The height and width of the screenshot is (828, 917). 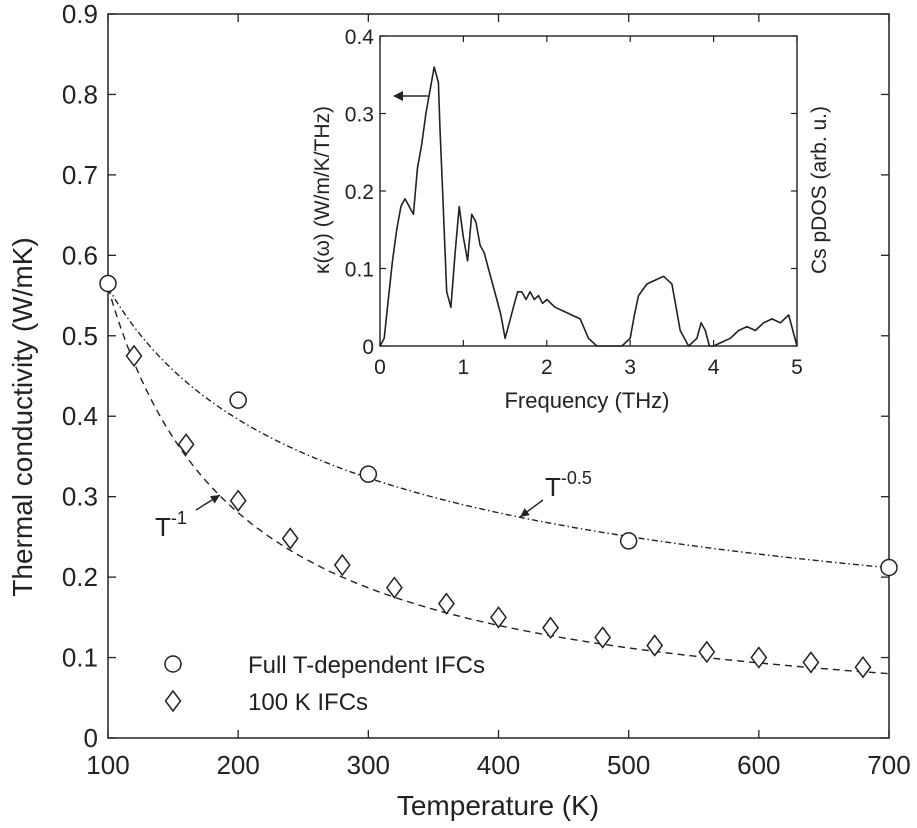 I want to click on legend-label: Full T-dependent IFCs, so click(x=366, y=665).